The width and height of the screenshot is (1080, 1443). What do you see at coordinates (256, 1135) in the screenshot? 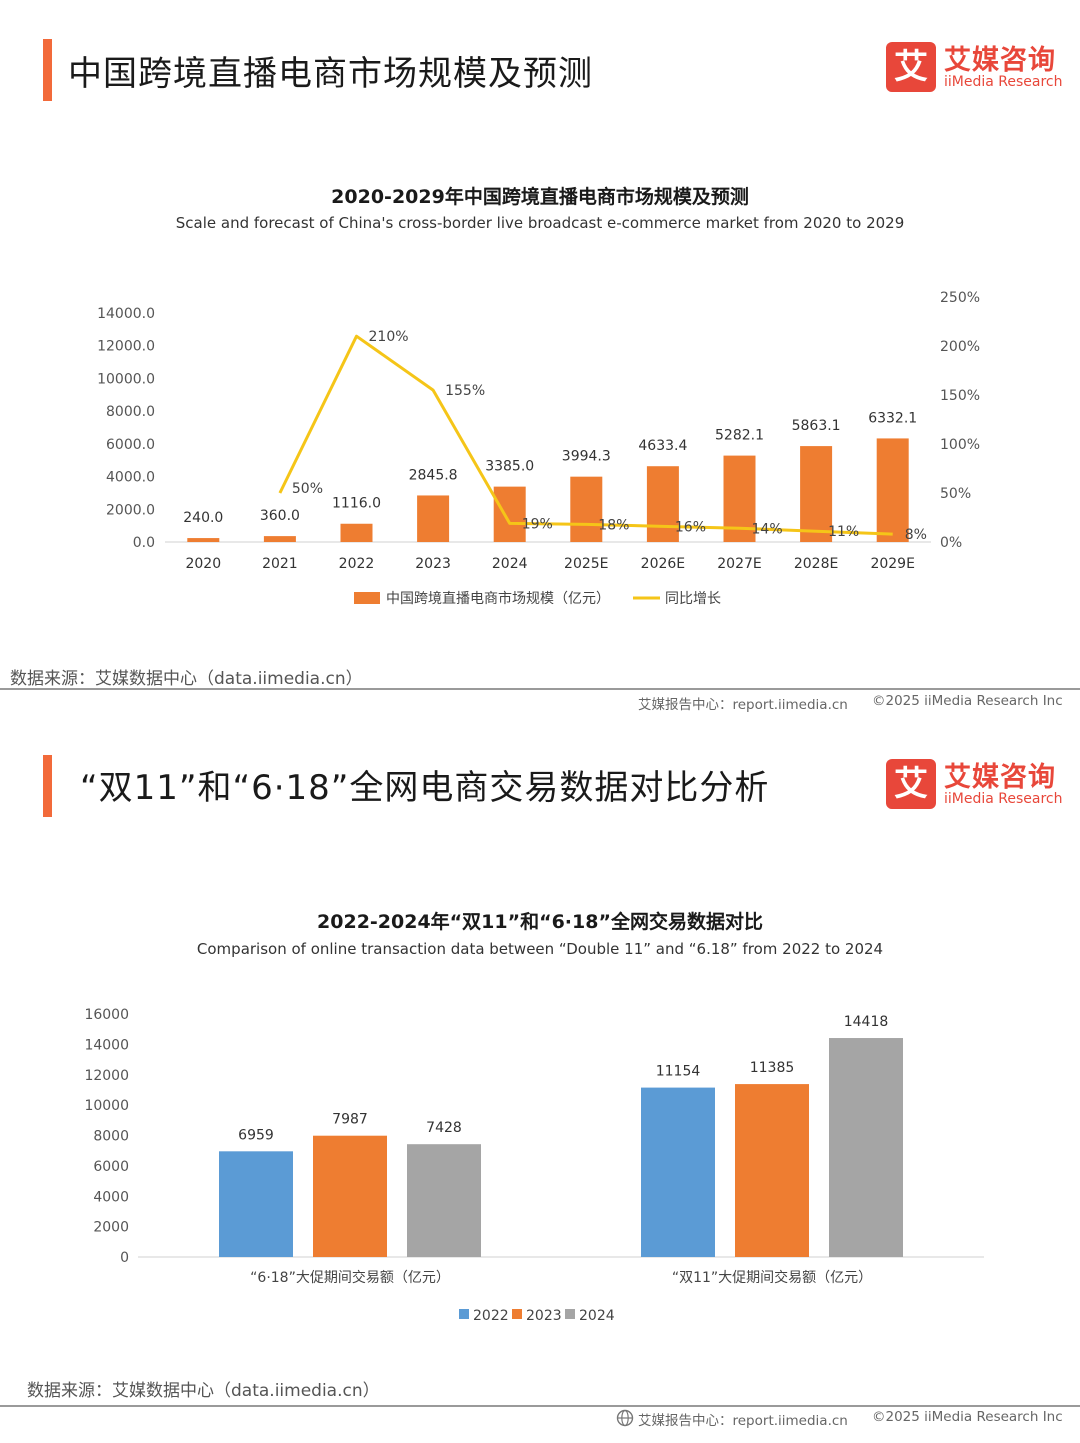
I see `bar-data-label: 6959` at bounding box center [256, 1135].